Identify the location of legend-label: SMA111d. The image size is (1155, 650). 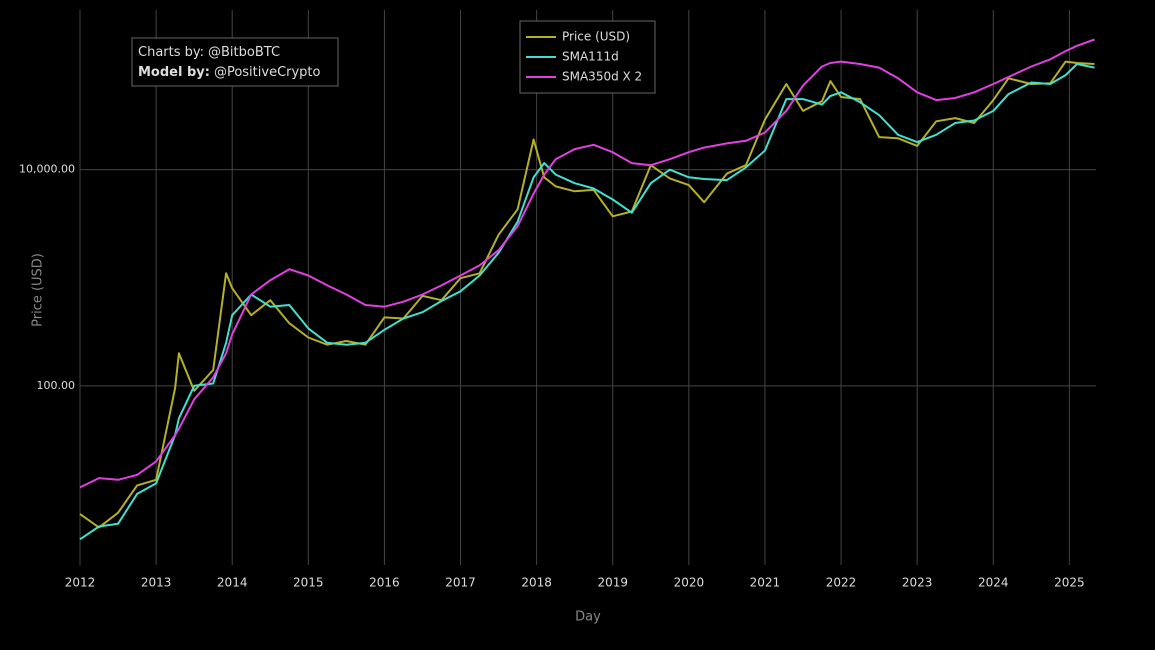
(590, 57).